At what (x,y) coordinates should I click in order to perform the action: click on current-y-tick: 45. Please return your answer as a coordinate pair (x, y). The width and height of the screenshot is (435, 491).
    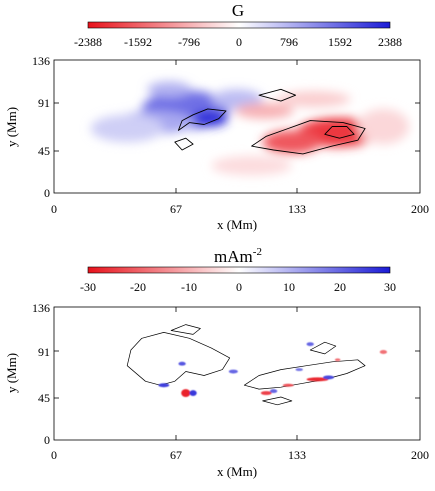
    Looking at the image, I should click on (44, 398).